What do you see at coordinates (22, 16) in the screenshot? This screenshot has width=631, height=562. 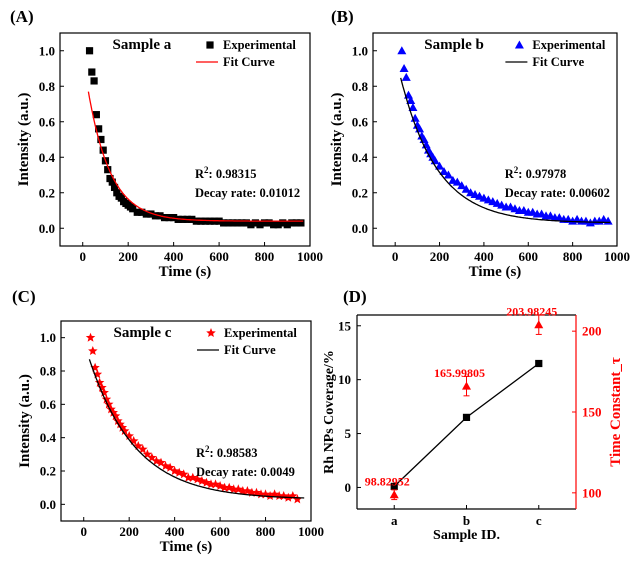 I see `panel-label: (A)` at bounding box center [22, 16].